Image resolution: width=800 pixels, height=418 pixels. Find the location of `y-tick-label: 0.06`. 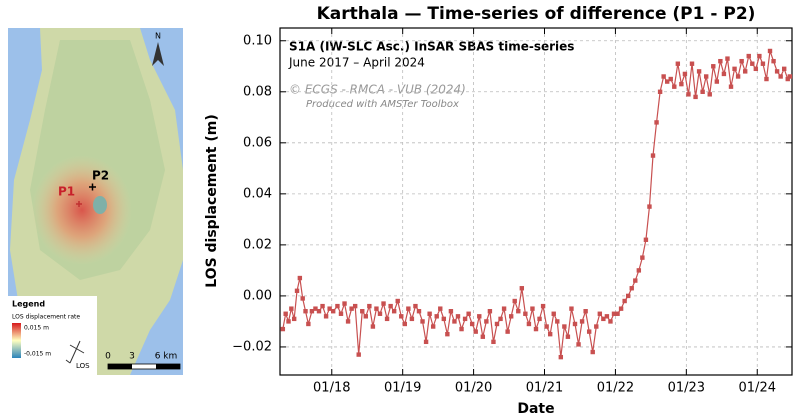

y-tick-label: 0.06 is located at coordinates (257, 142).